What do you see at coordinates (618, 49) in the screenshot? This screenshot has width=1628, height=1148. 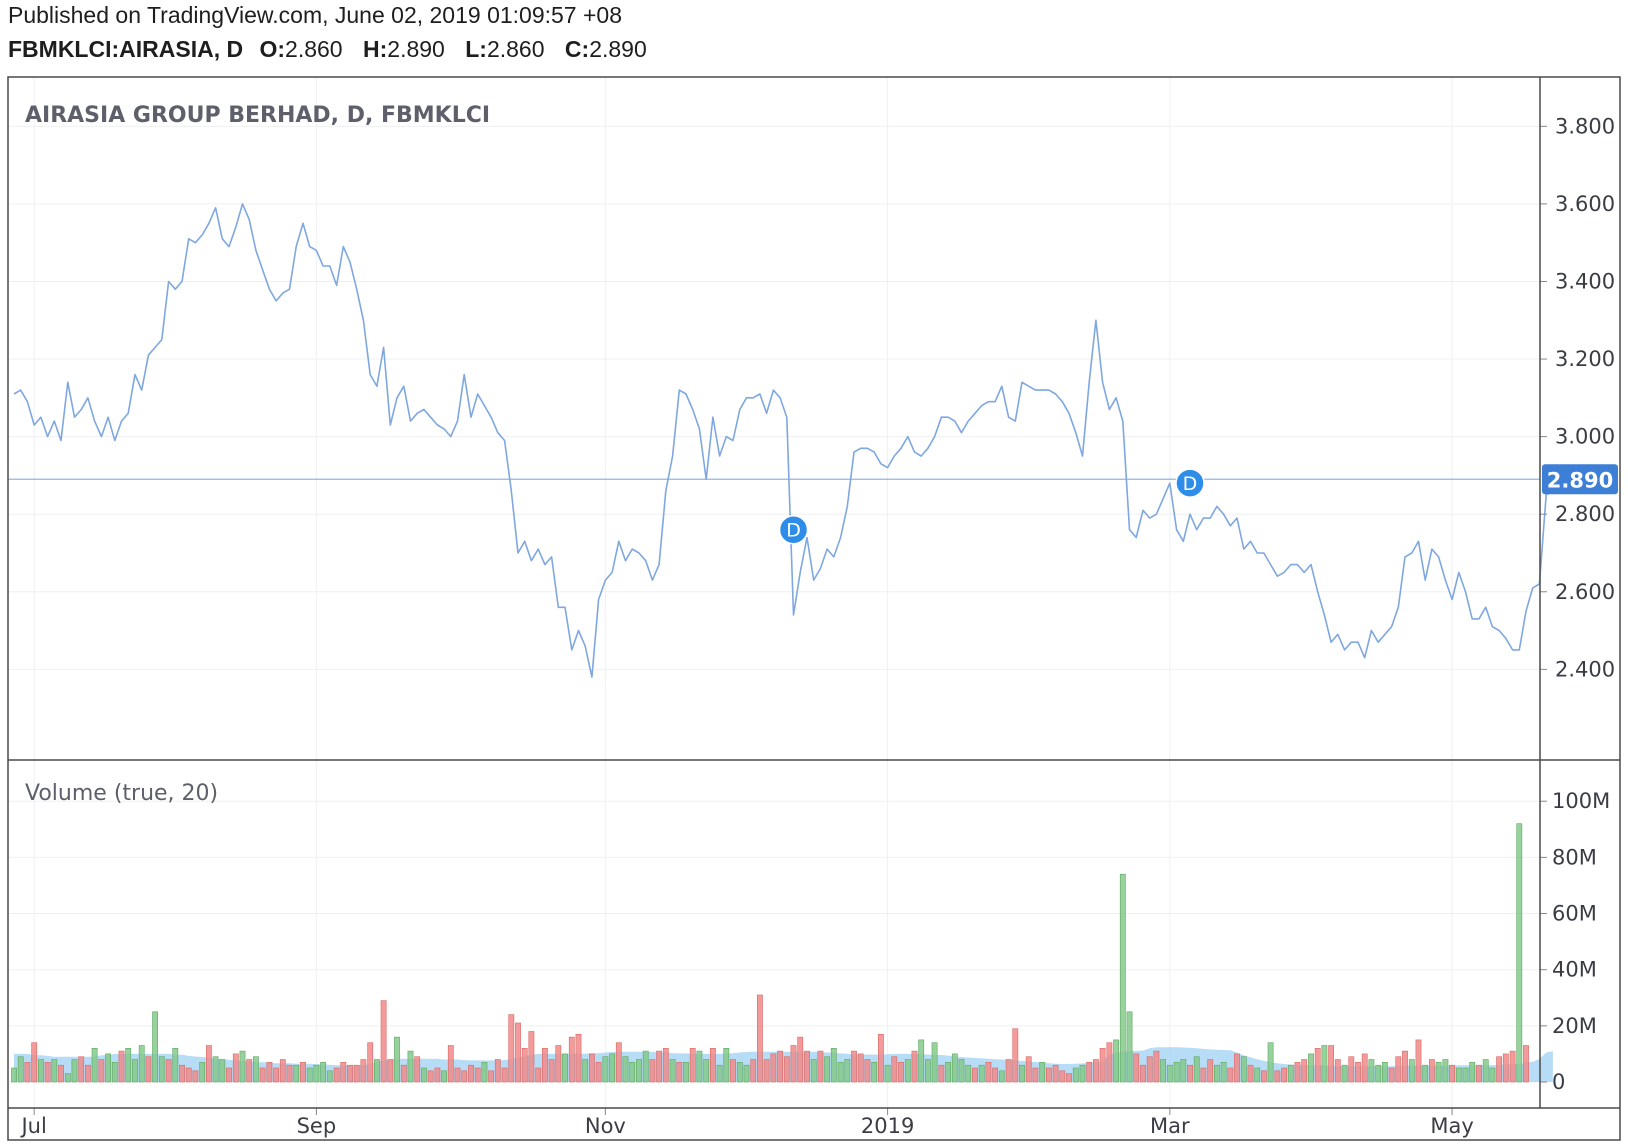 I see `close-value: 2.890` at bounding box center [618, 49].